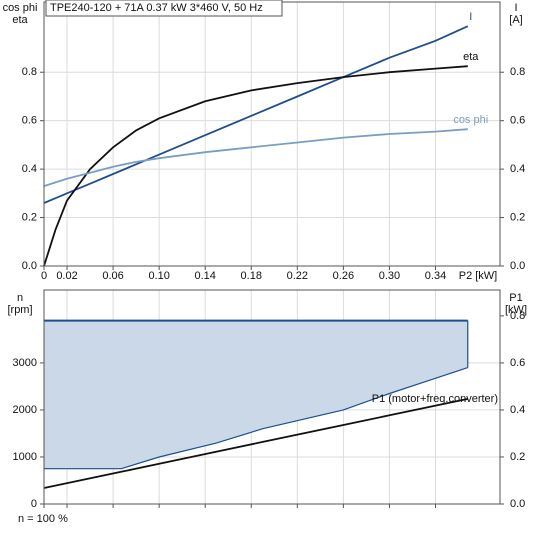 The image size is (533, 533). What do you see at coordinates (470, 17) in the screenshot?
I see `series-label: I` at bounding box center [470, 17].